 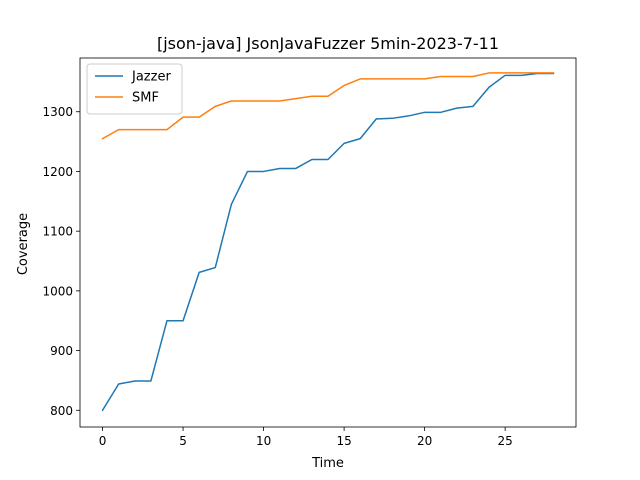 What do you see at coordinates (328, 106) in the screenshot?
I see `series-line-smf` at bounding box center [328, 106].